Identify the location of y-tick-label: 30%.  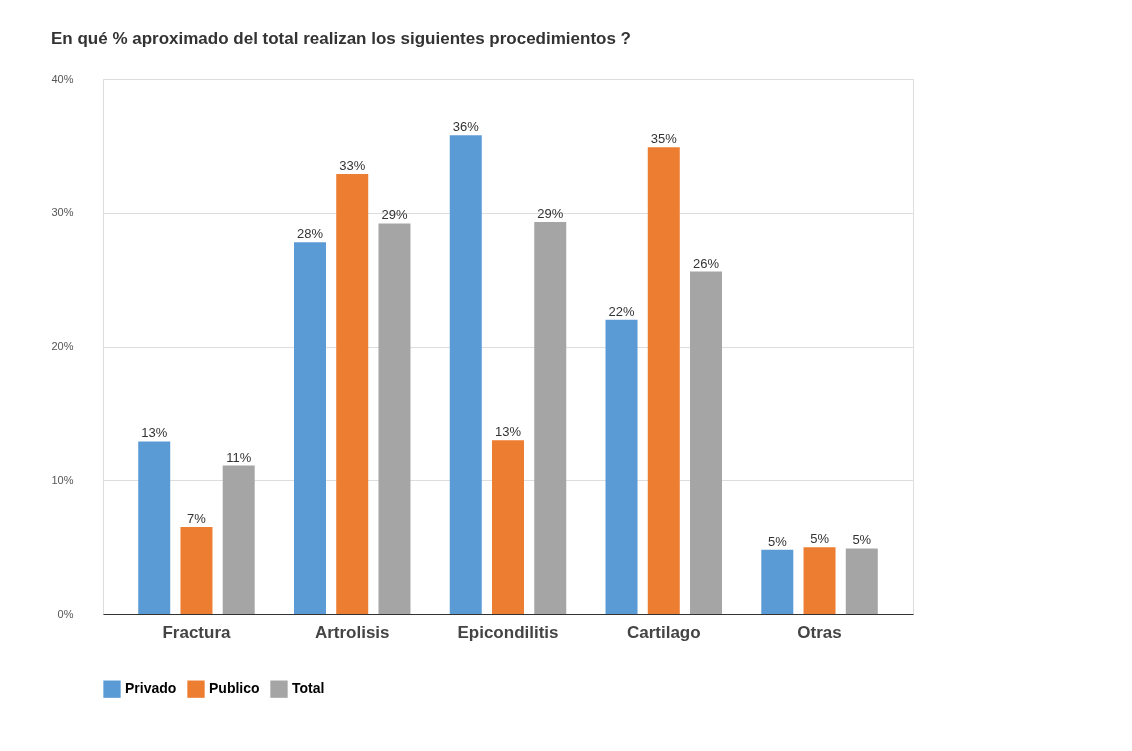
(62, 212).